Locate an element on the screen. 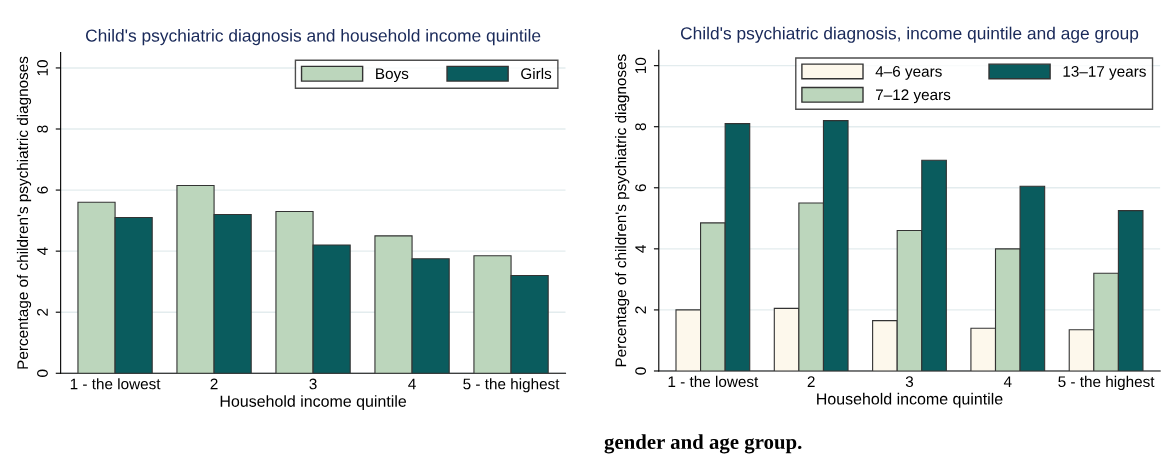 The height and width of the screenshot is (458, 1166). legend-label: 13–17 years is located at coordinates (1104, 72).